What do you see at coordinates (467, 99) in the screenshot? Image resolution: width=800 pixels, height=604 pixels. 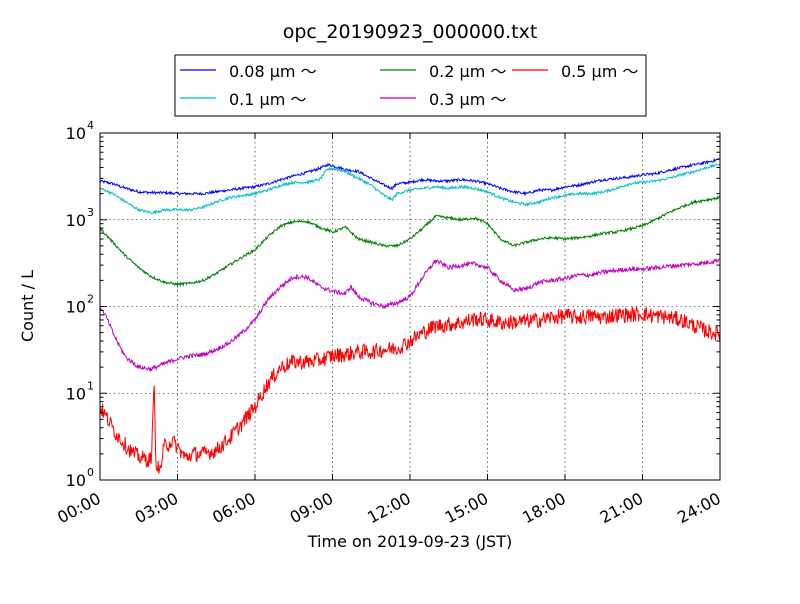 I see `legend-label-3: 0.3 μm ～` at bounding box center [467, 99].